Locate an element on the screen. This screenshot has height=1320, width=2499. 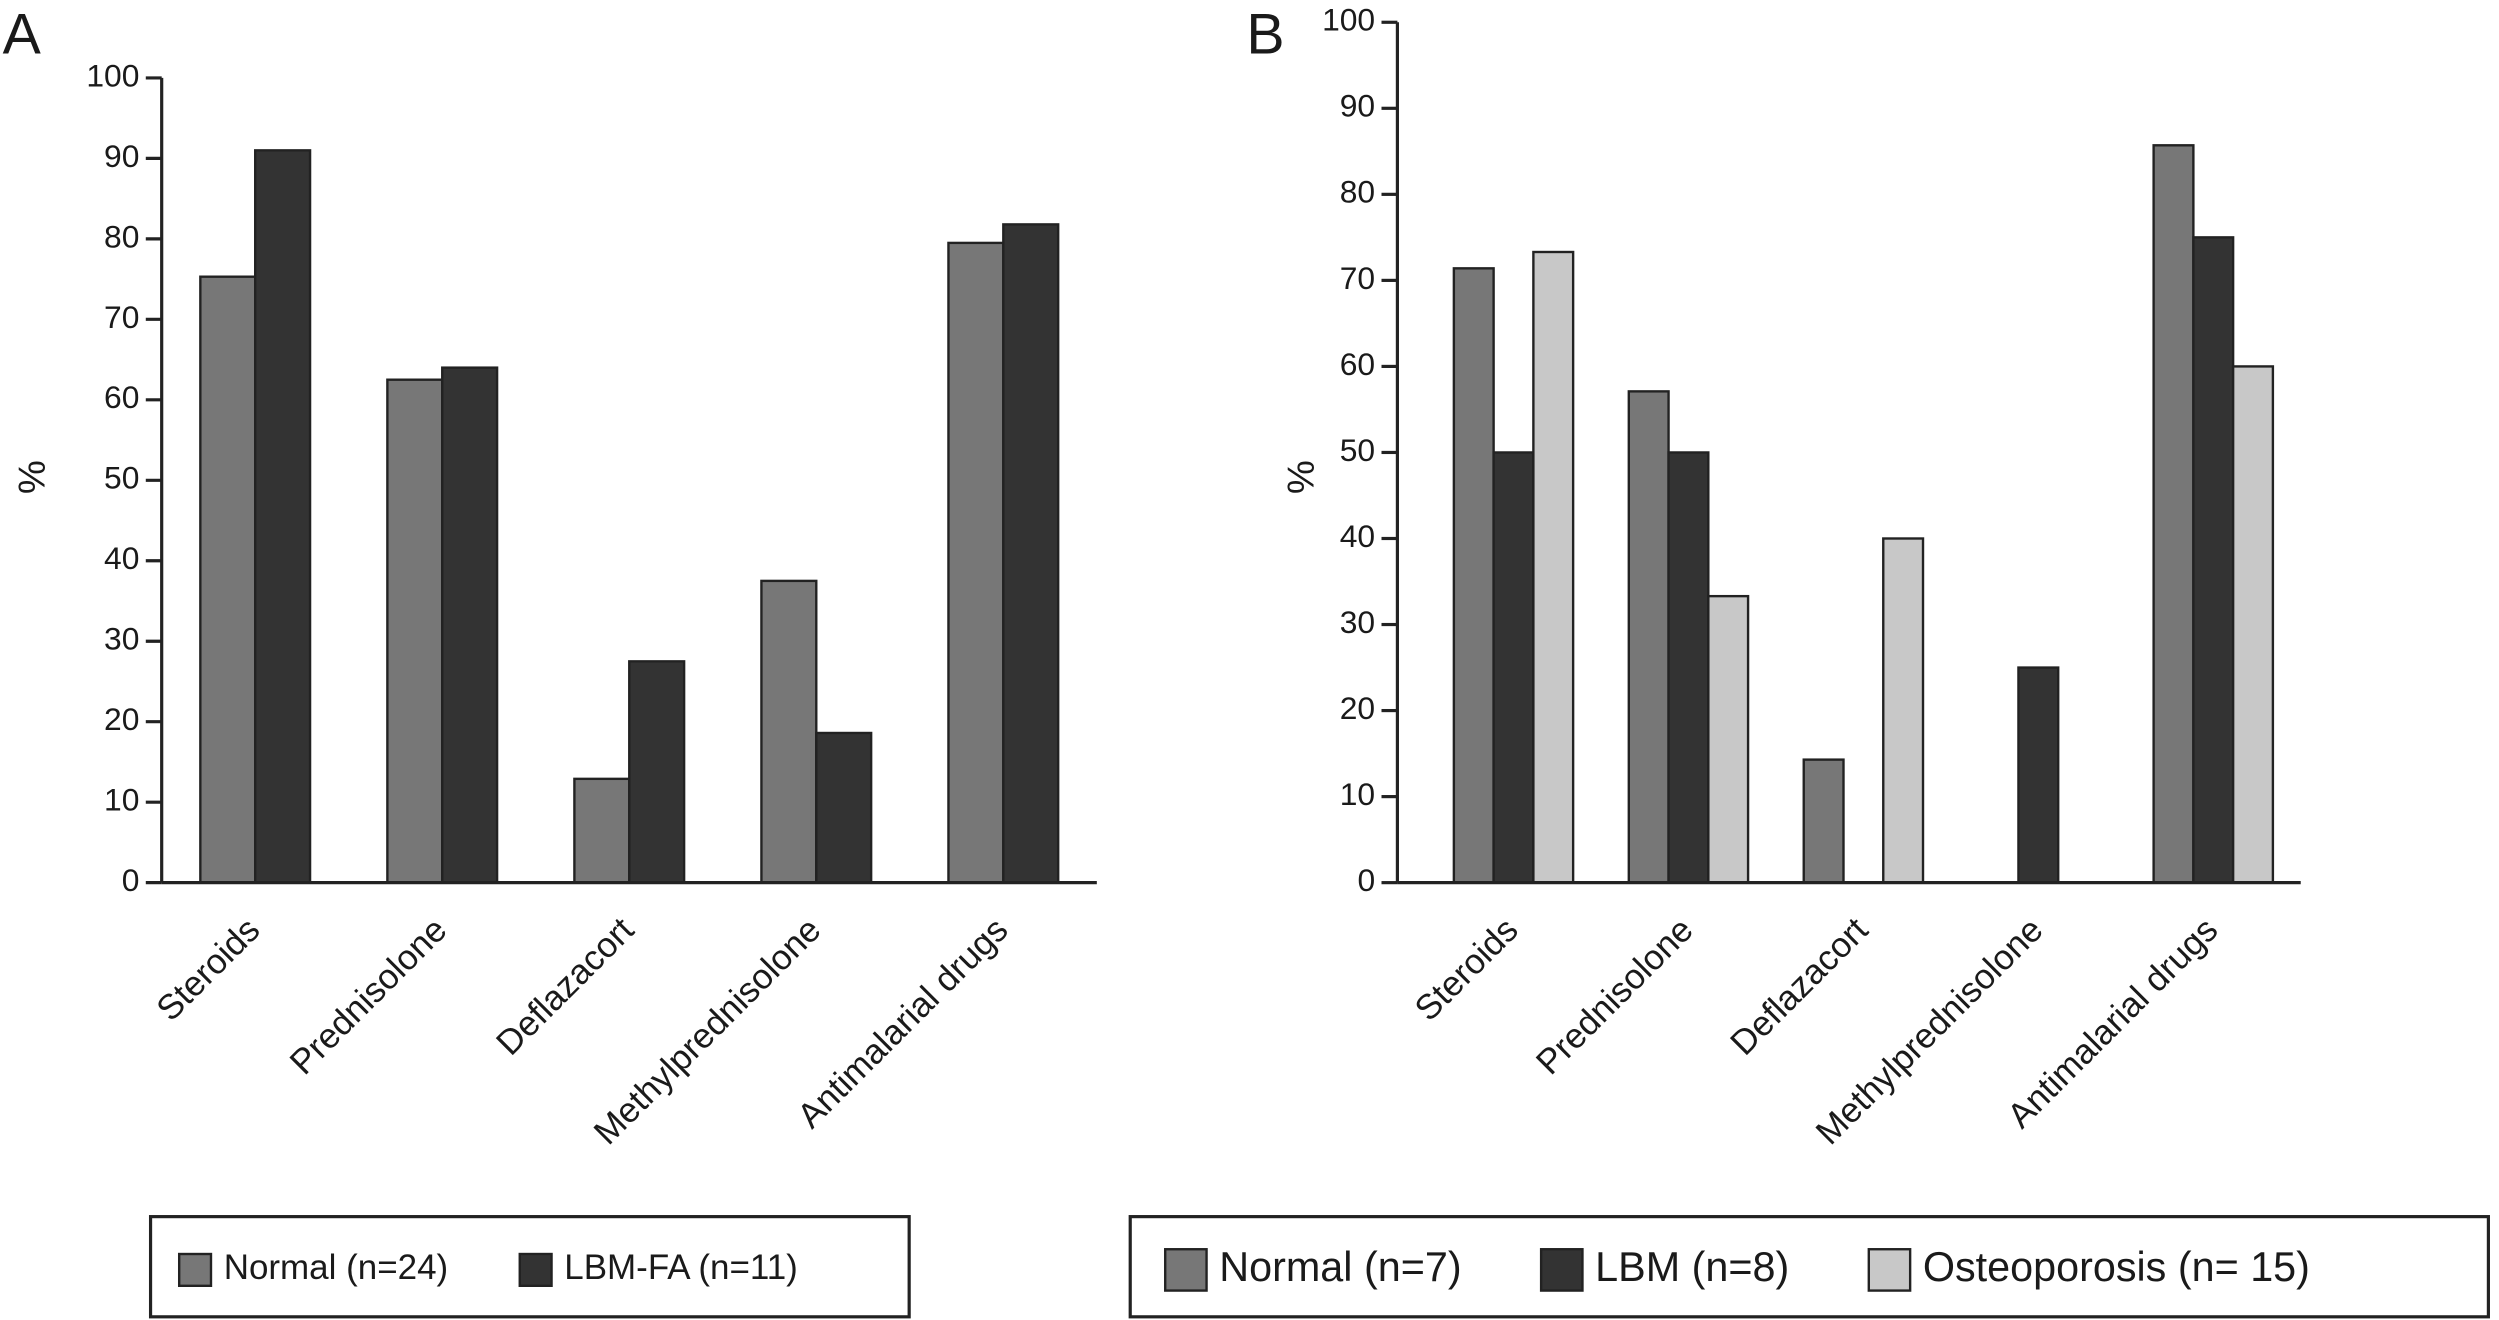
legend-label: Normal (n=24) is located at coordinates (336, 1267).